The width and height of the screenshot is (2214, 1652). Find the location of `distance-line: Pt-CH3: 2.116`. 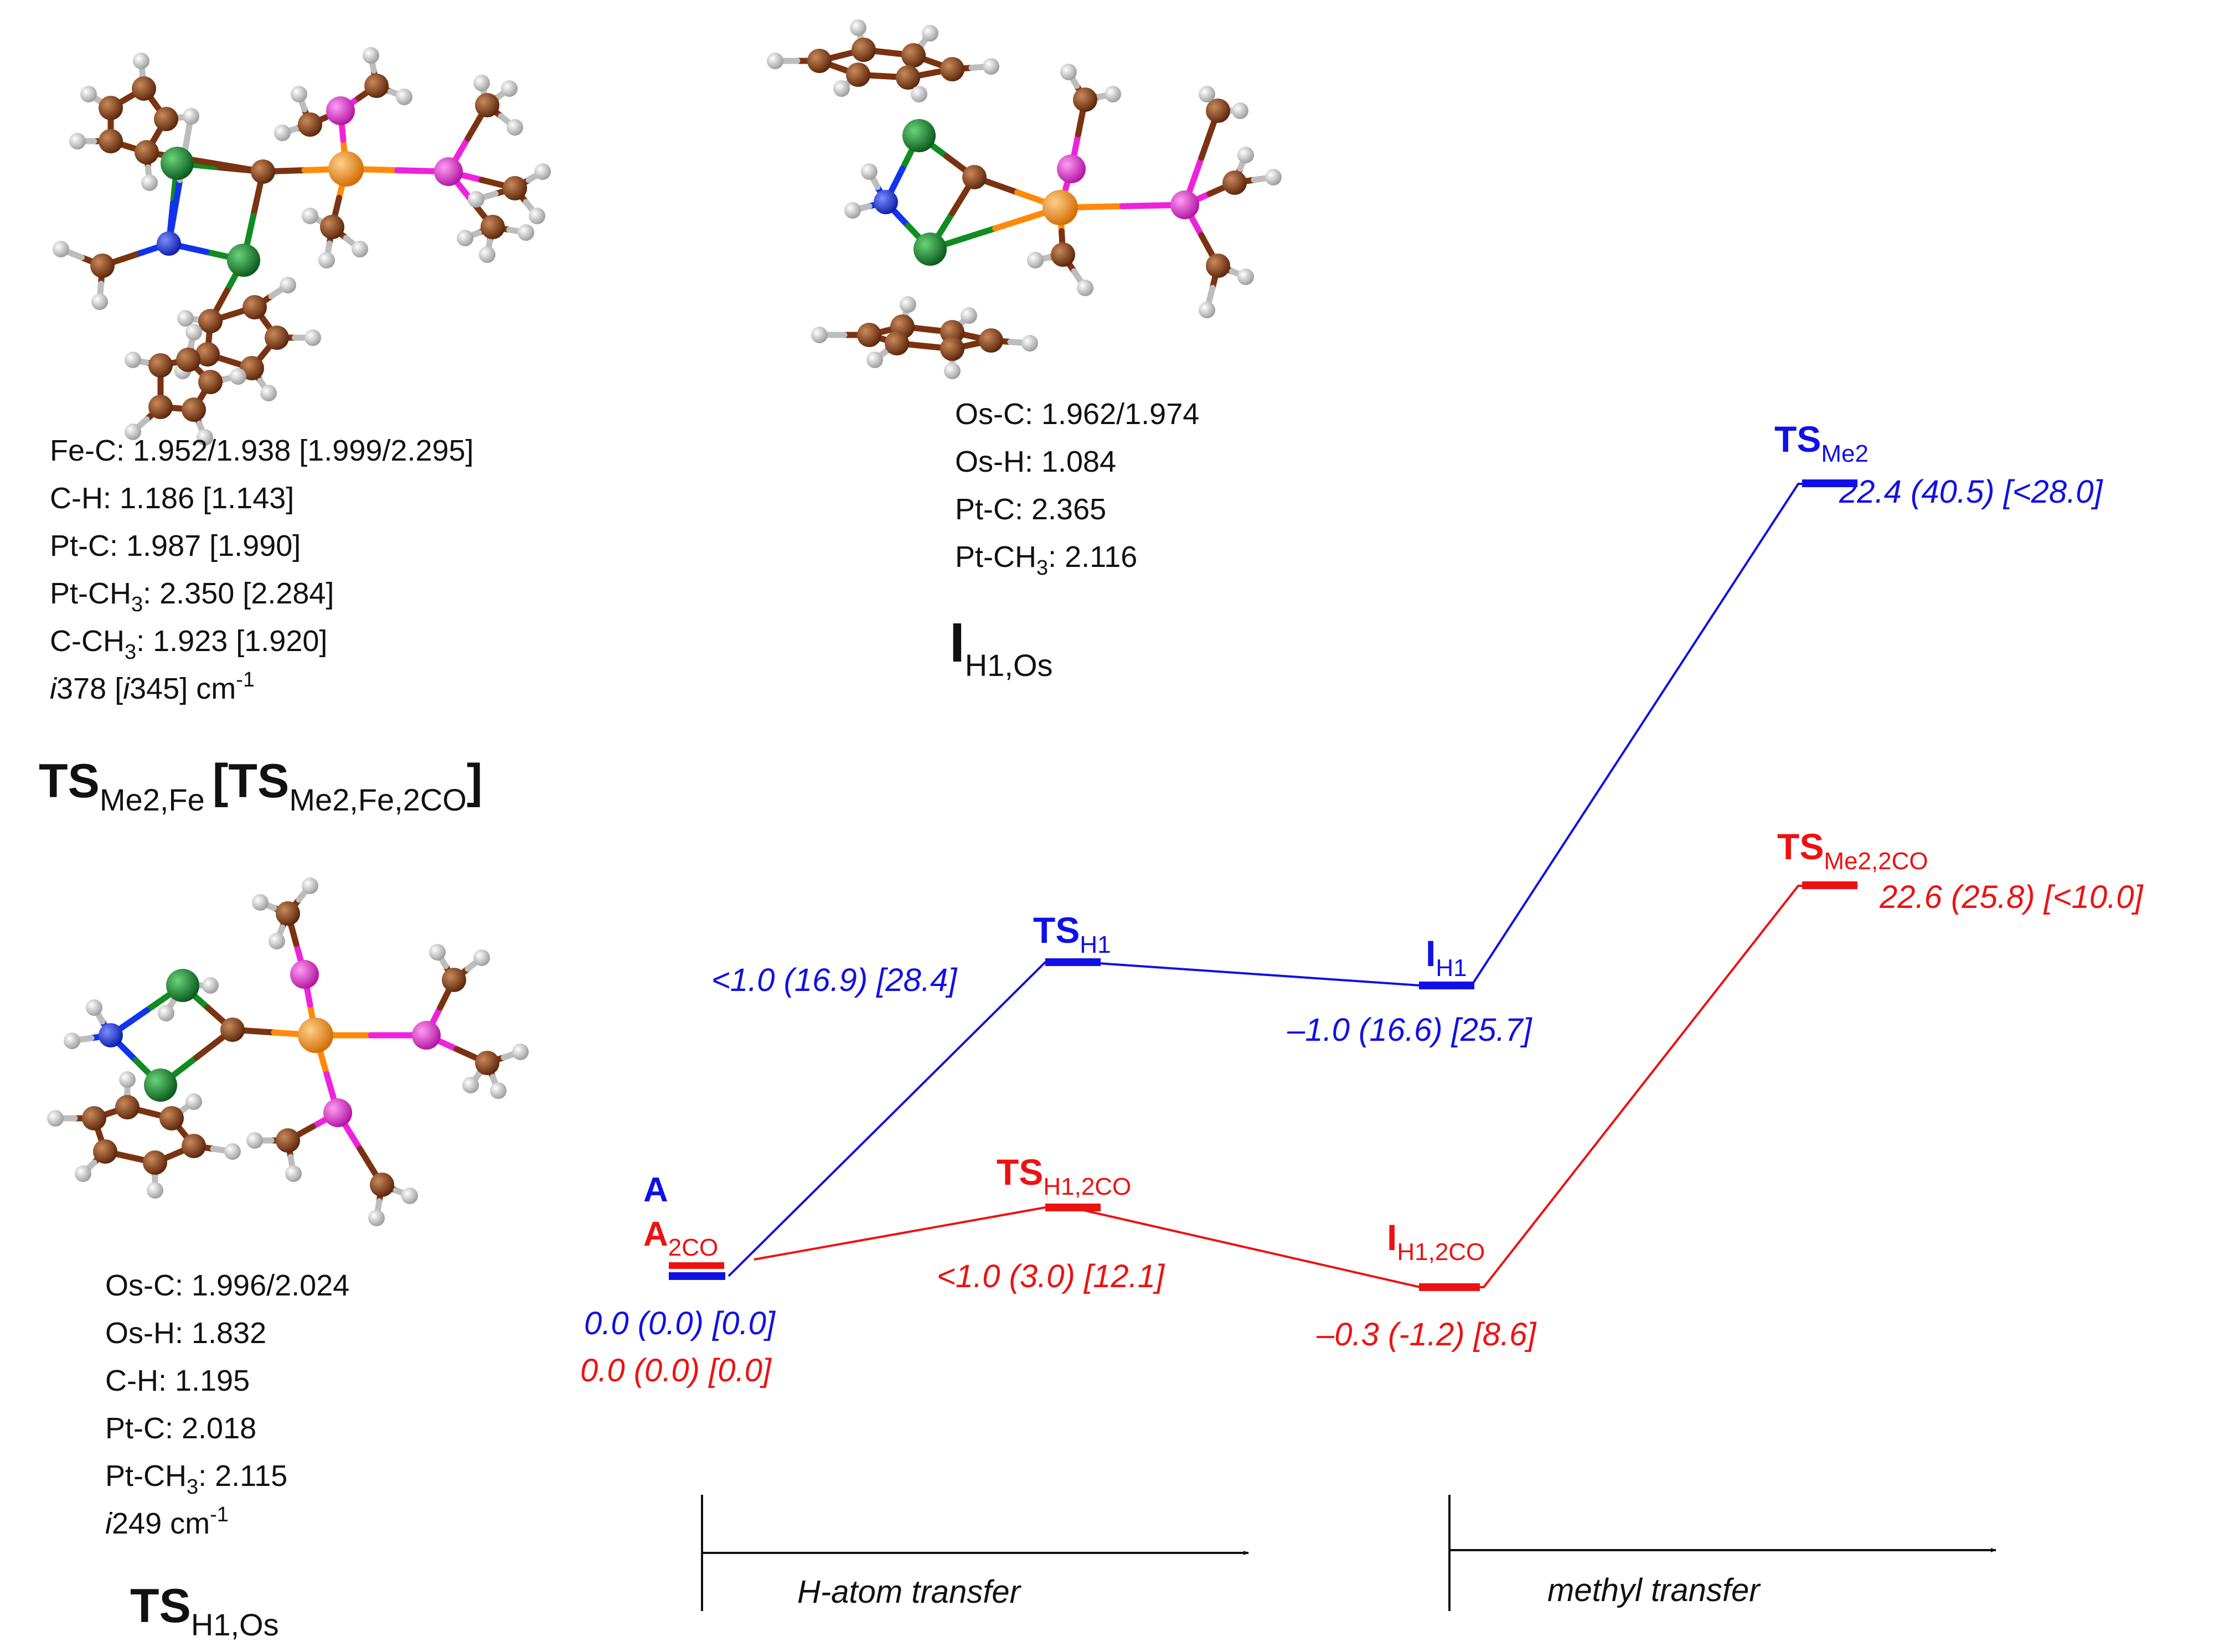

distance-line: Pt-CH3: 2.116 is located at coordinates (1046, 560).